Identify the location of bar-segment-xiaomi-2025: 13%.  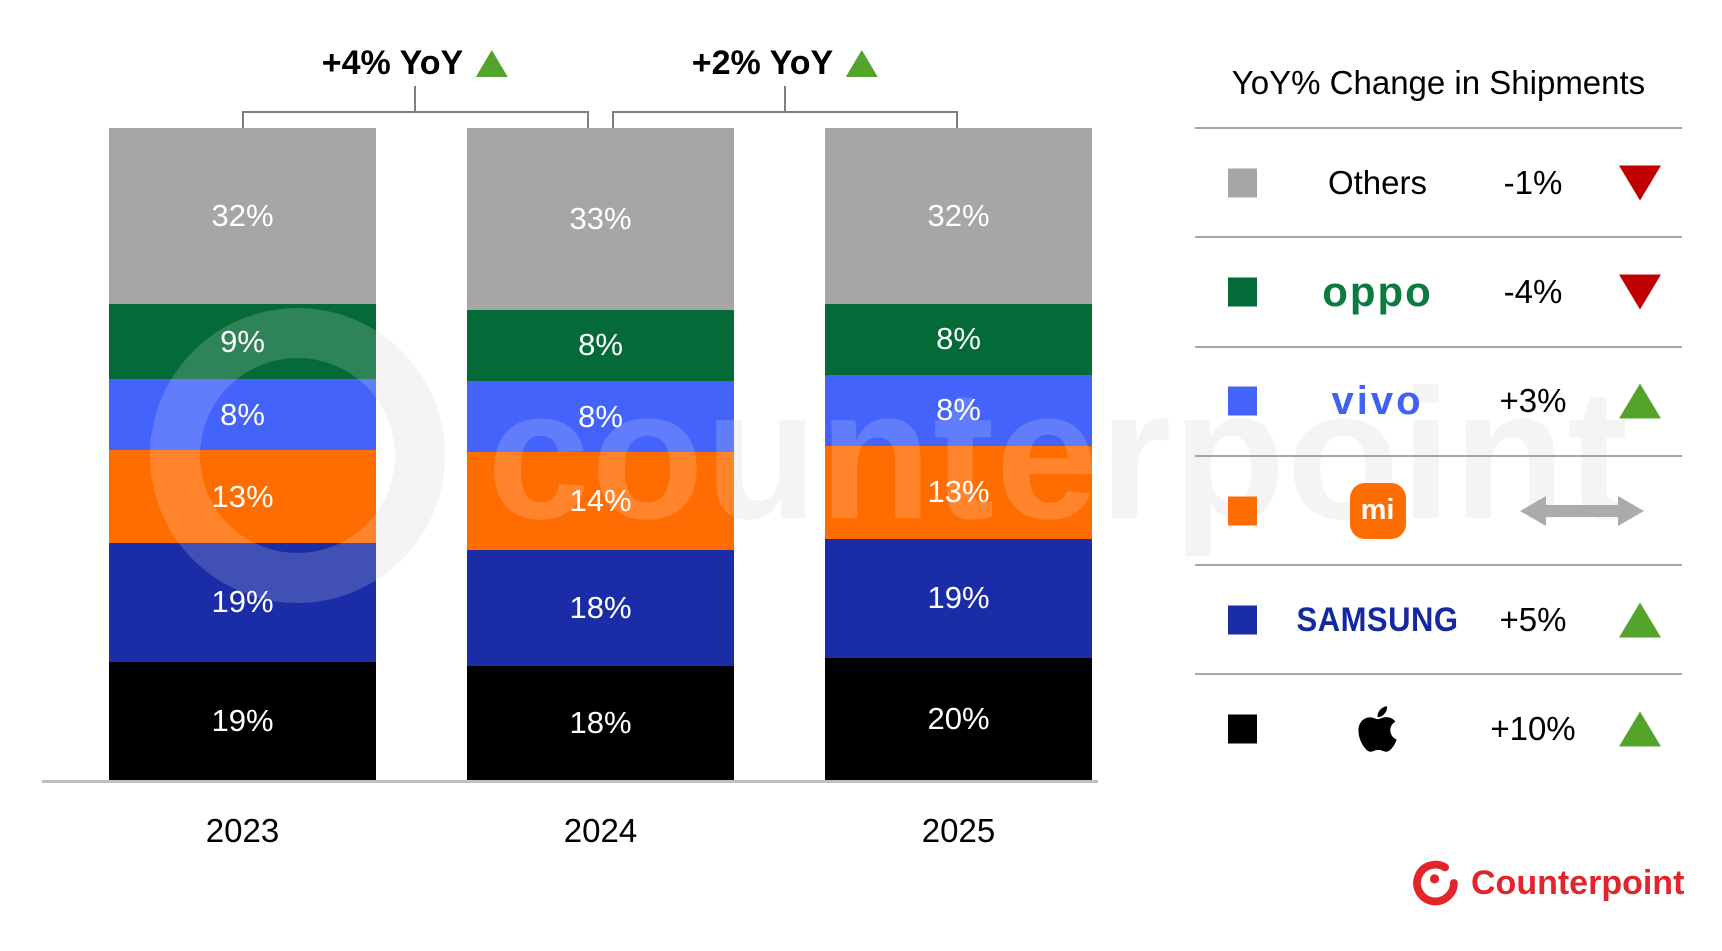
(958, 492).